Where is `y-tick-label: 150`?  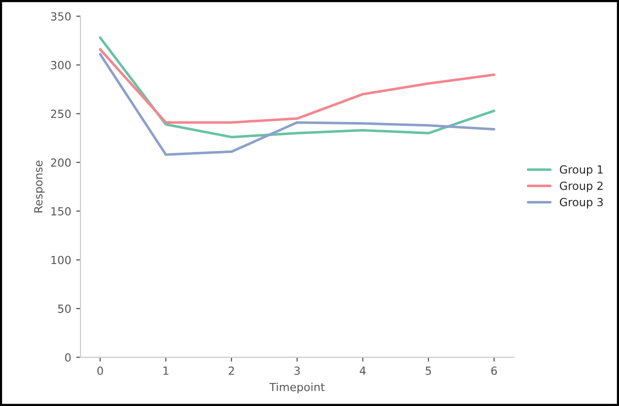
y-tick-label: 150 is located at coordinates (61, 211).